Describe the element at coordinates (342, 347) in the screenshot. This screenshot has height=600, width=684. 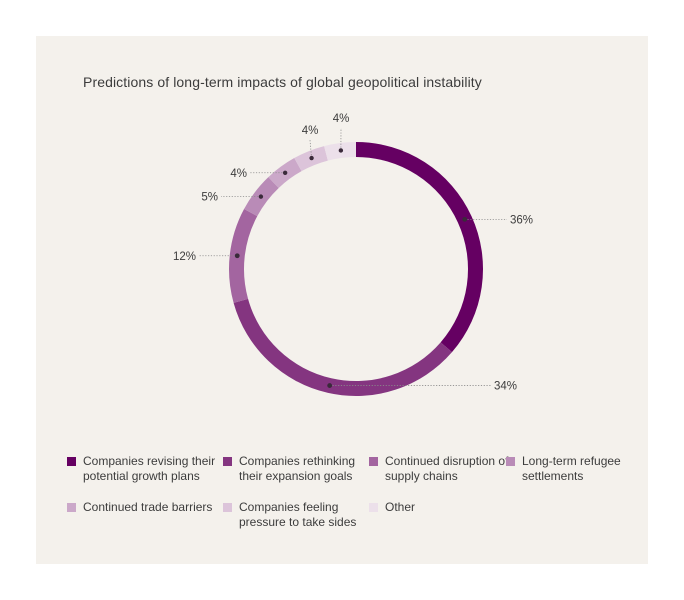
I see `donut-slice-expansion-goals` at that location.